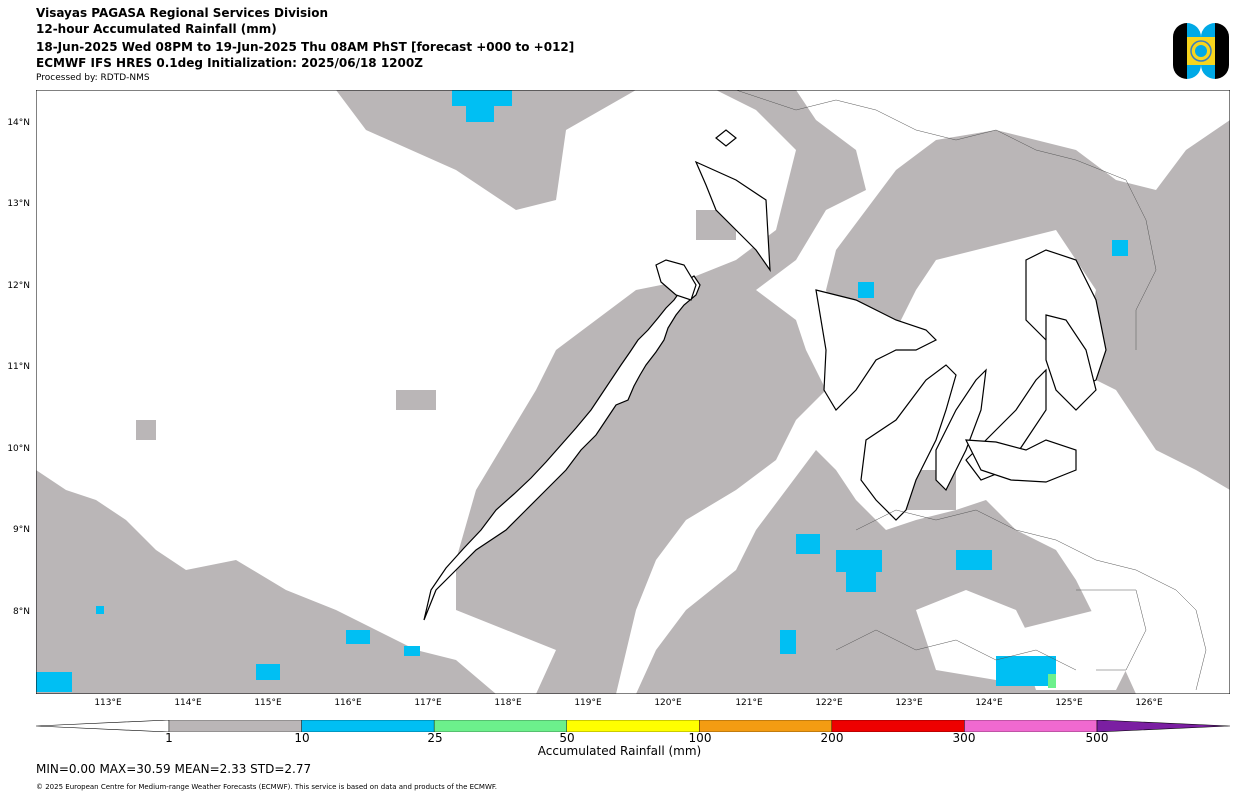 The width and height of the screenshot is (1239, 798). I want to click on colorbar-tick-10: 10, so click(302, 738).